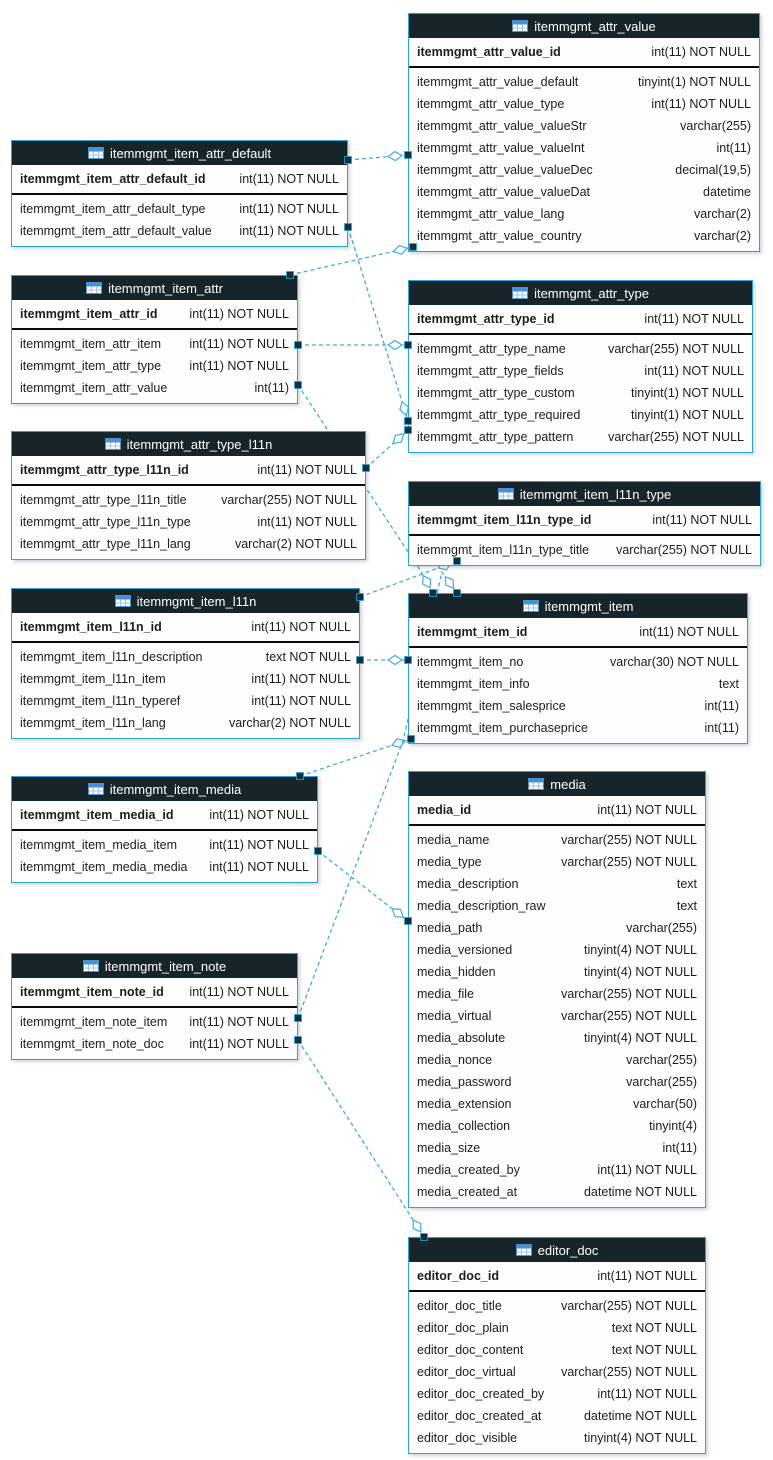  What do you see at coordinates (578, 606) in the screenshot?
I see `table-header: itemmgmt_item` at bounding box center [578, 606].